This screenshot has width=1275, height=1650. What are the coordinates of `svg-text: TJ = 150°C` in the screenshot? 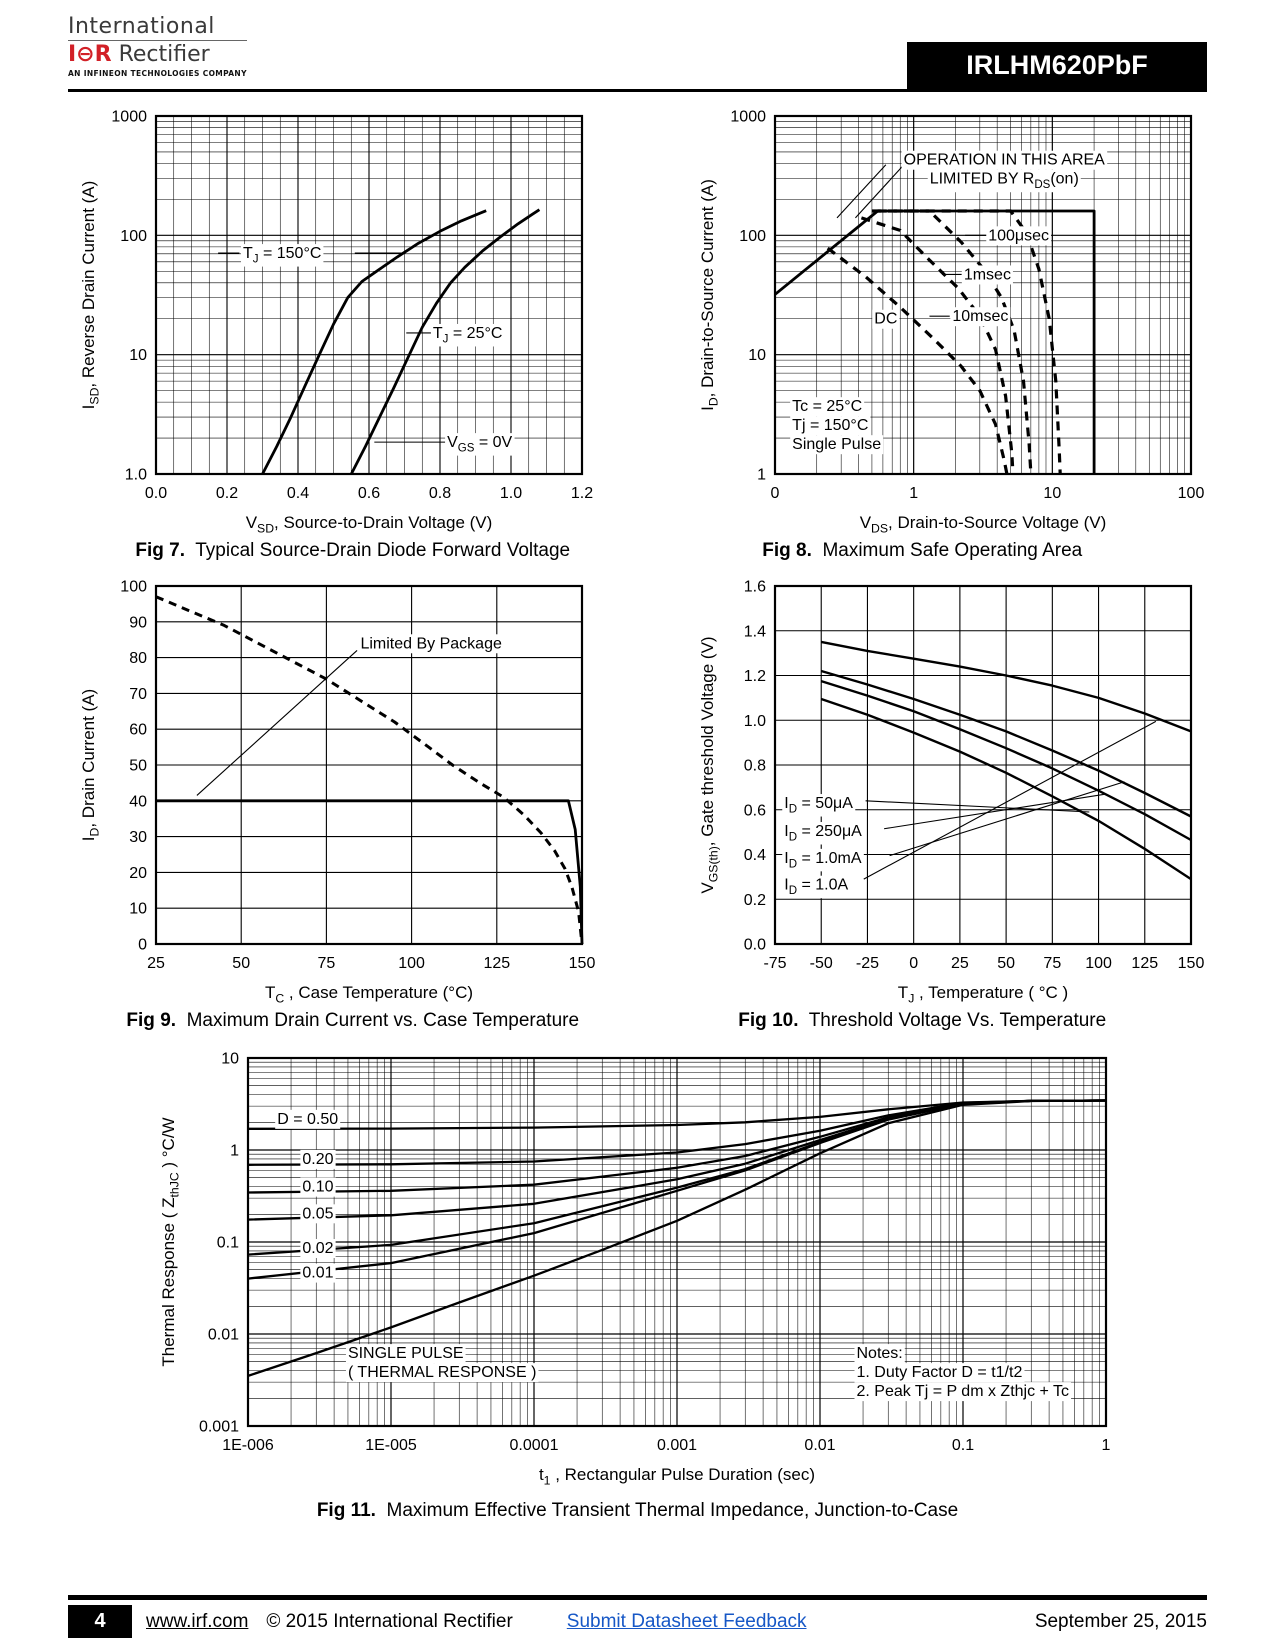 It's located at (282, 255).